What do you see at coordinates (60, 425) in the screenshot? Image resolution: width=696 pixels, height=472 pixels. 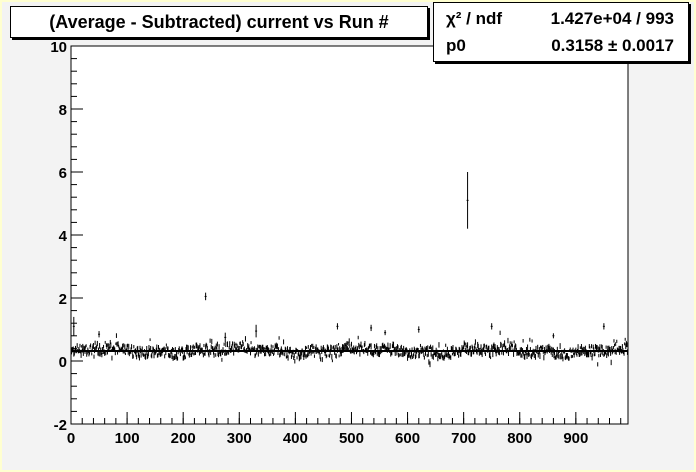 I see `y-tick-label: -2` at bounding box center [60, 425].